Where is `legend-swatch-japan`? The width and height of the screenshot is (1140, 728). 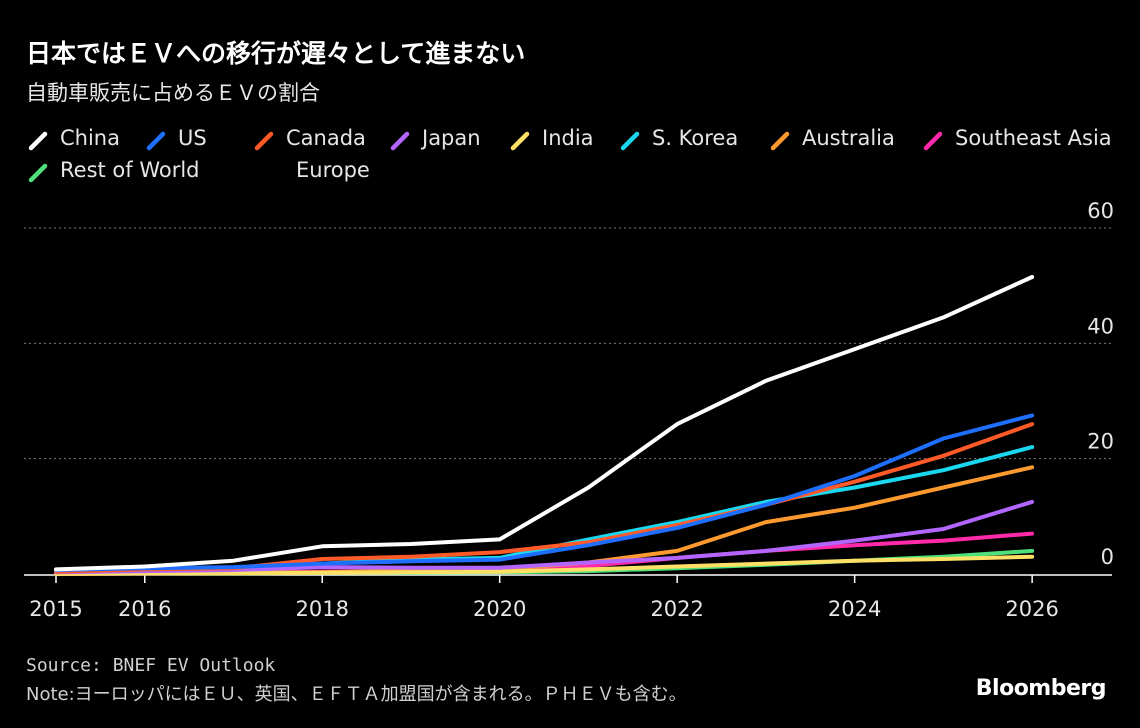 legend-swatch-japan is located at coordinates (400, 141).